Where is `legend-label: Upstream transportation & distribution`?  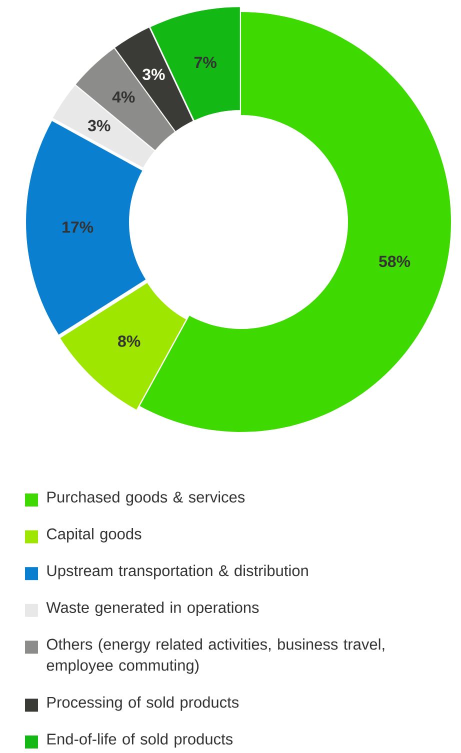
legend-label: Upstream transportation & distribution is located at coordinates (177, 572).